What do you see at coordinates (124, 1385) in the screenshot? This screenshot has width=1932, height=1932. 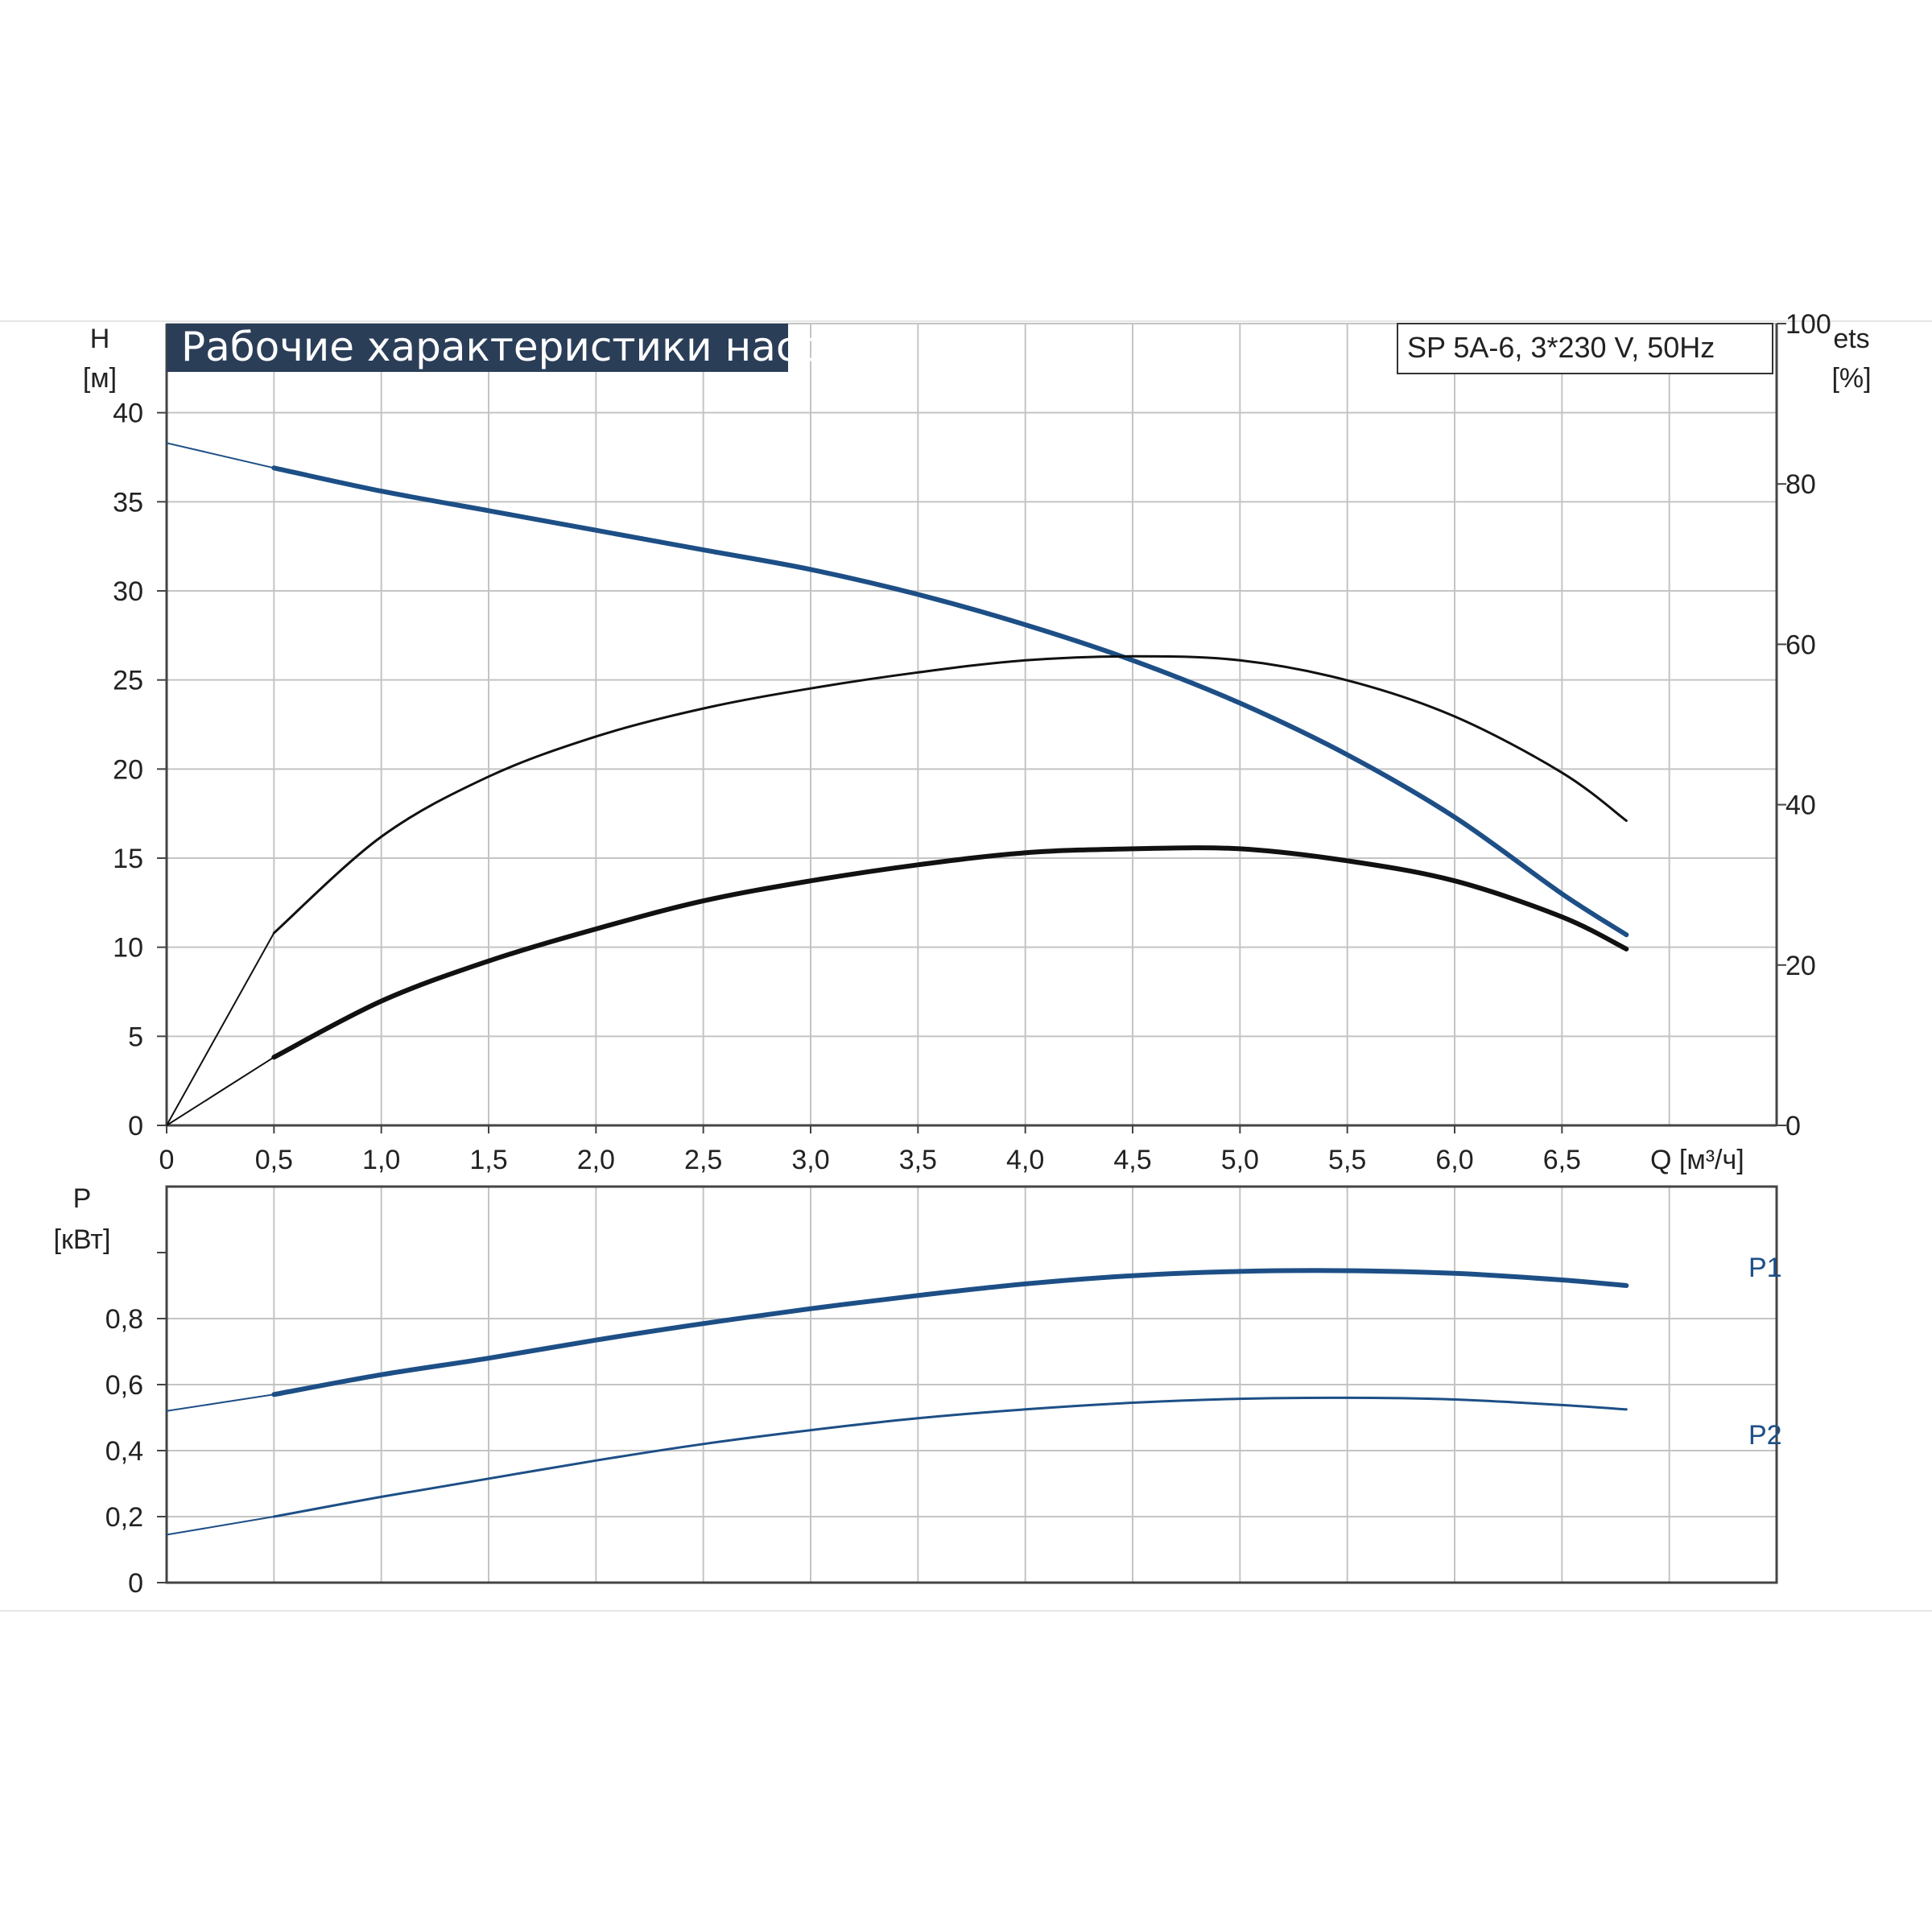 I see `power-tick-label: 0,6` at bounding box center [124, 1385].